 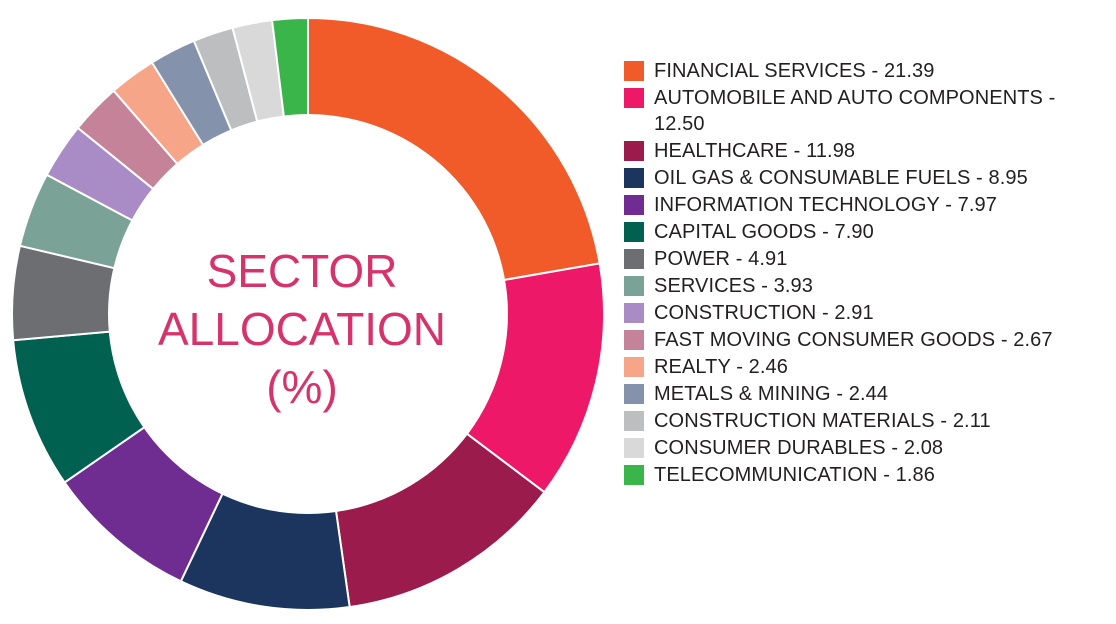 I want to click on chart-title-line-3: (%), so click(x=302, y=387).